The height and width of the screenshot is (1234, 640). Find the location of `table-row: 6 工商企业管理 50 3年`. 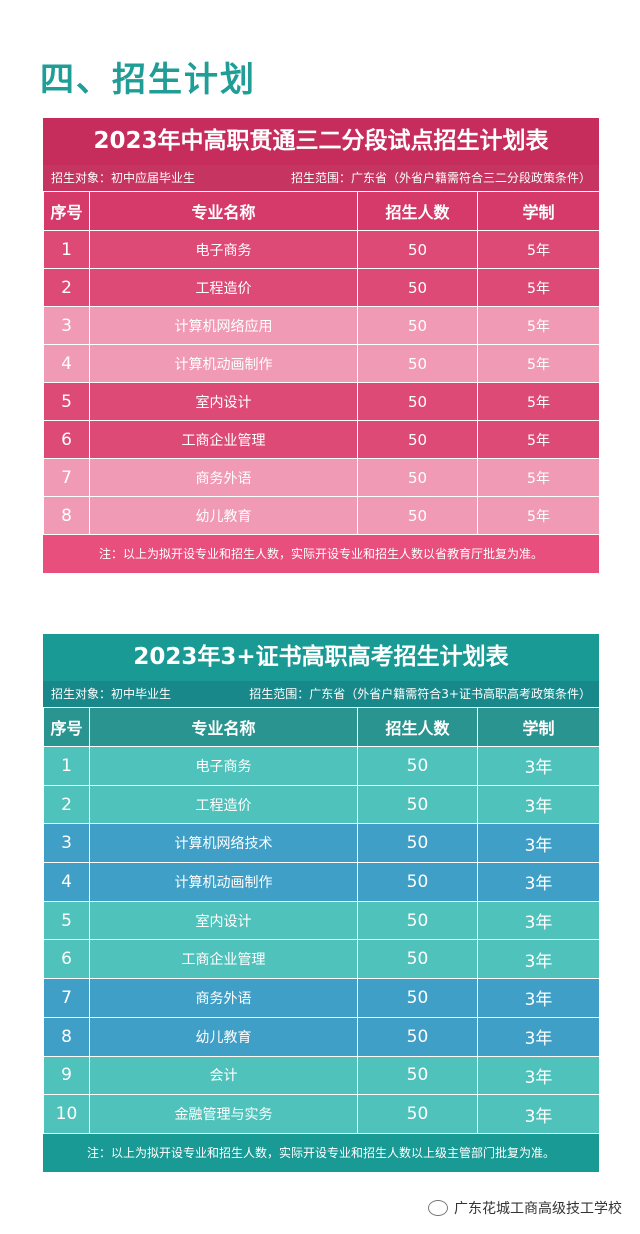

table-row: 6 工商企业管理 50 3年 is located at coordinates (321, 959).